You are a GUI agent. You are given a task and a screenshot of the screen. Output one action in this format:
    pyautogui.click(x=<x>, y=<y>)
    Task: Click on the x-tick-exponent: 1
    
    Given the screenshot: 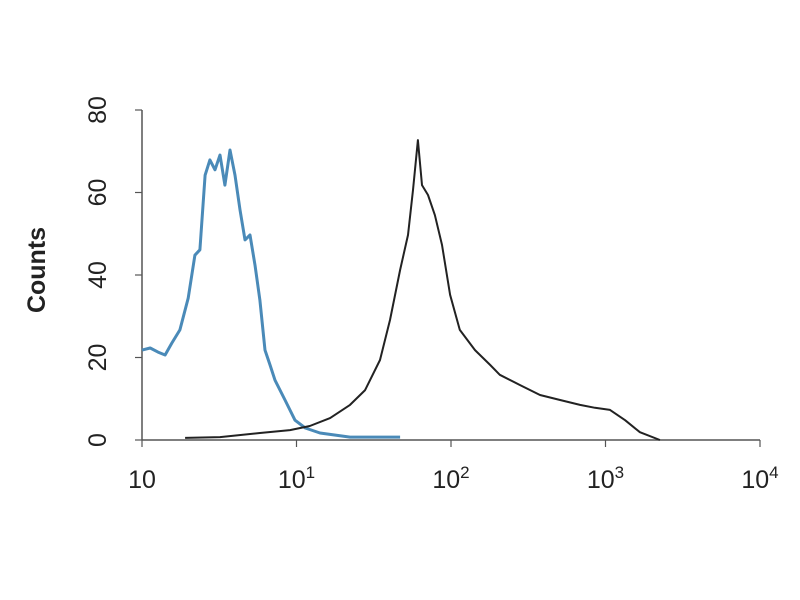 What is the action you would take?
    pyautogui.click(x=310, y=472)
    